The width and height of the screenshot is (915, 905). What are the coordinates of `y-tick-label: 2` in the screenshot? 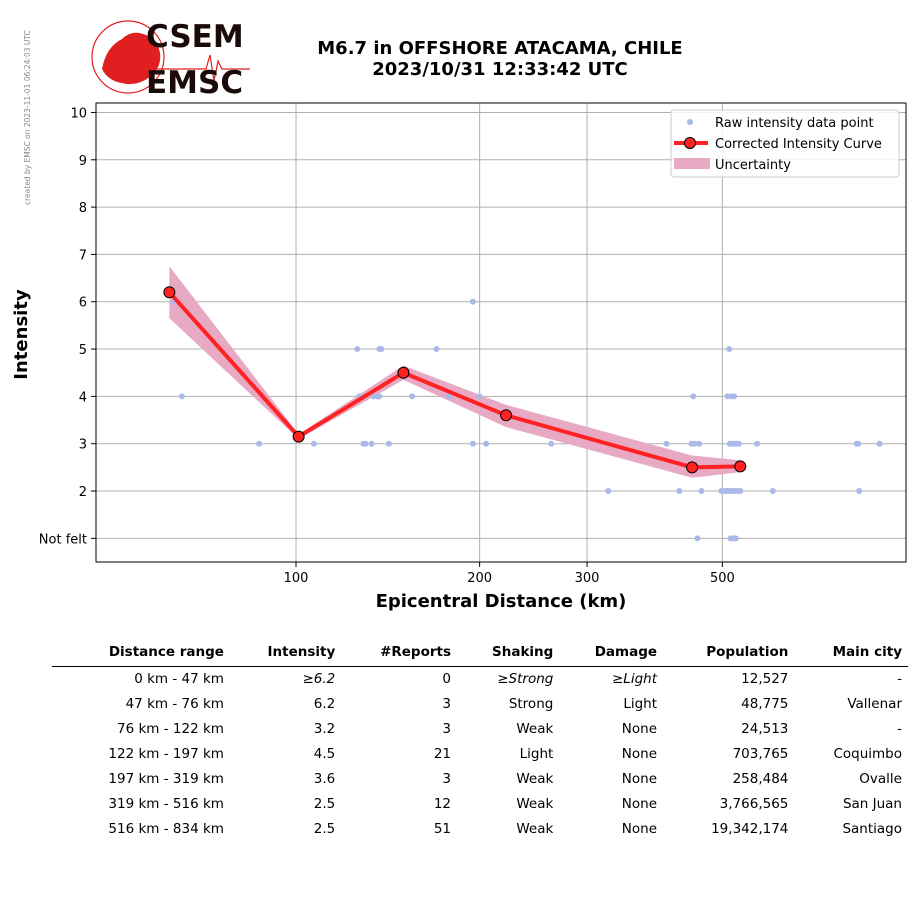 It's located at (83, 492).